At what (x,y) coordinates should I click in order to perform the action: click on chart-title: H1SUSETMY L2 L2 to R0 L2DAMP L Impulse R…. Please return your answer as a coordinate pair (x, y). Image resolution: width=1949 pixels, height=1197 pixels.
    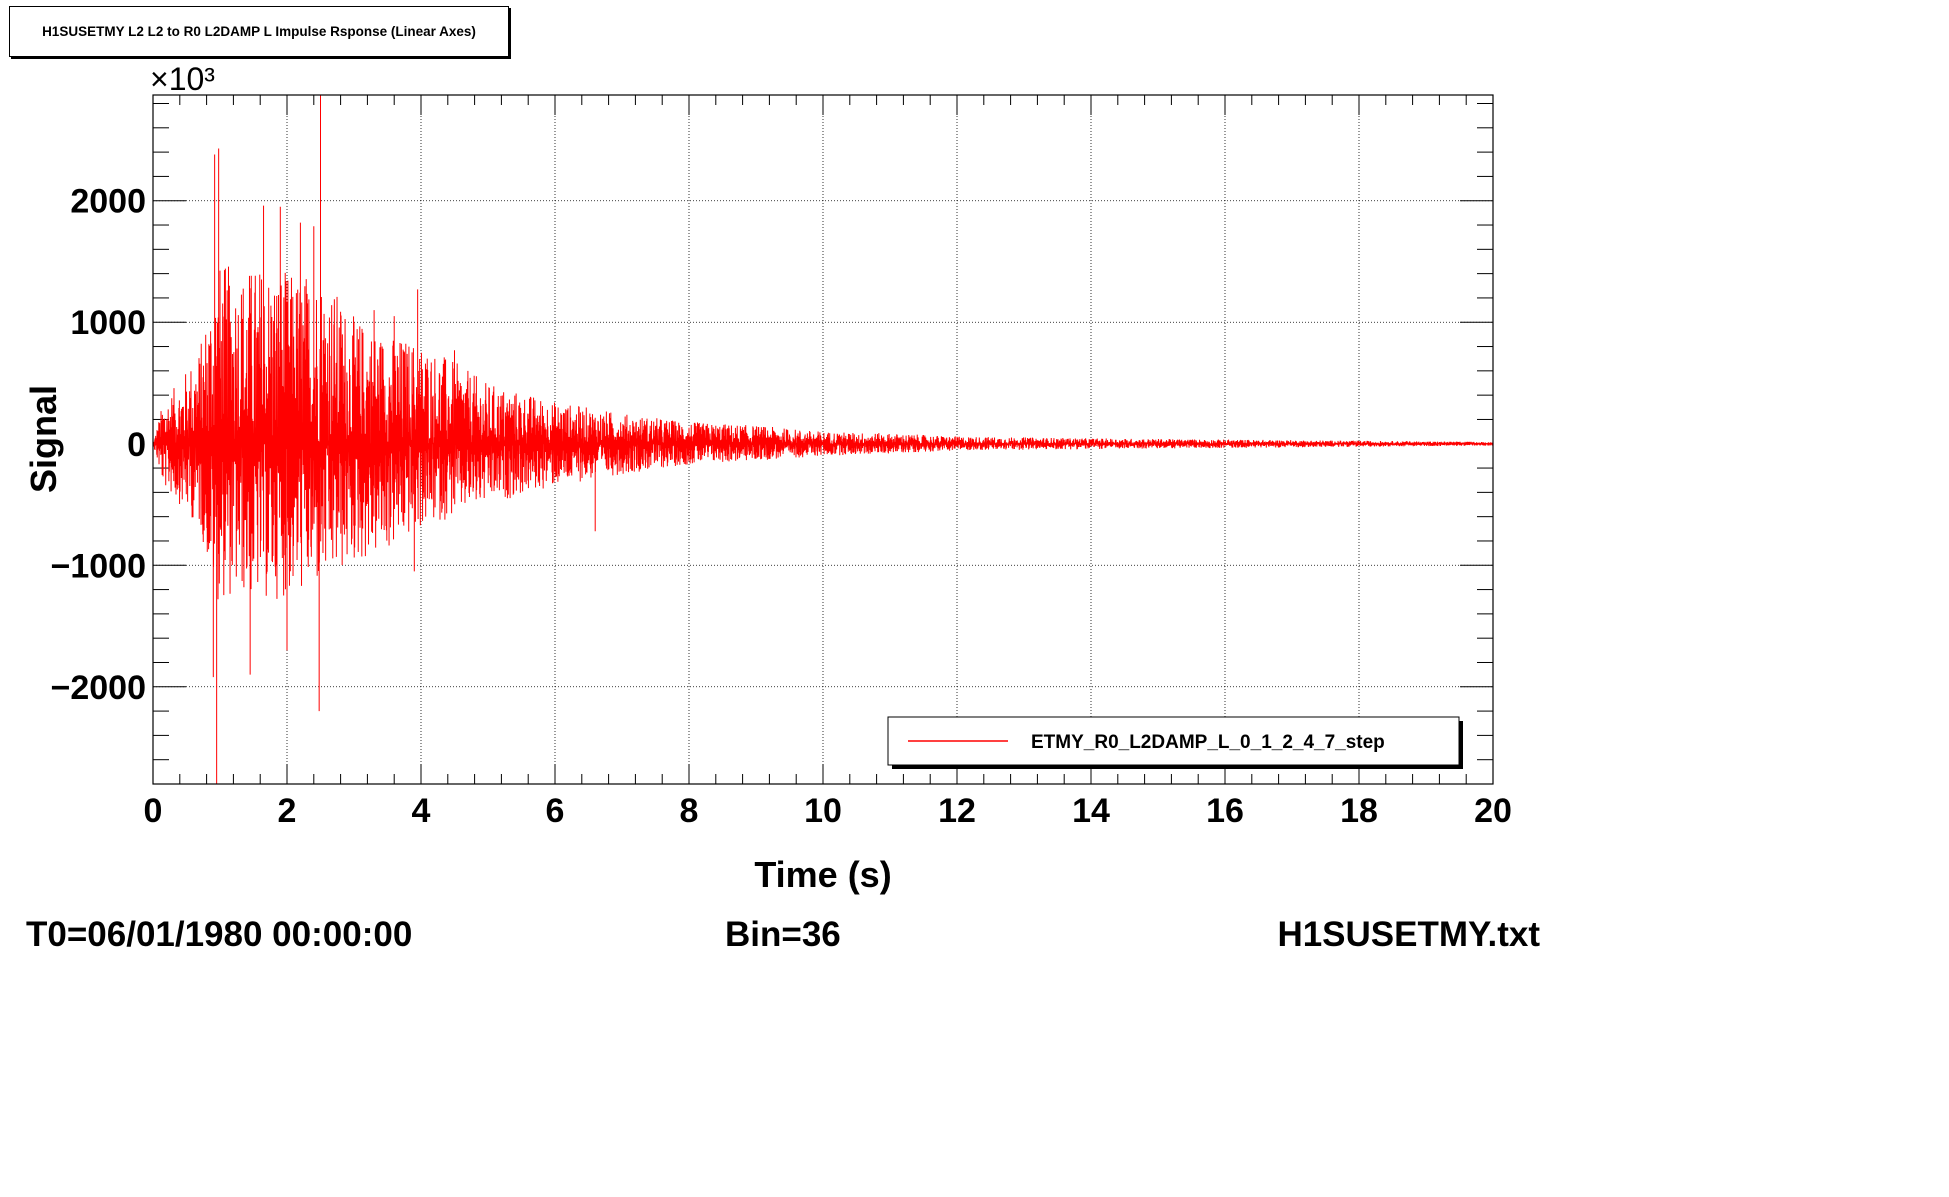
    Looking at the image, I should click on (259, 31).